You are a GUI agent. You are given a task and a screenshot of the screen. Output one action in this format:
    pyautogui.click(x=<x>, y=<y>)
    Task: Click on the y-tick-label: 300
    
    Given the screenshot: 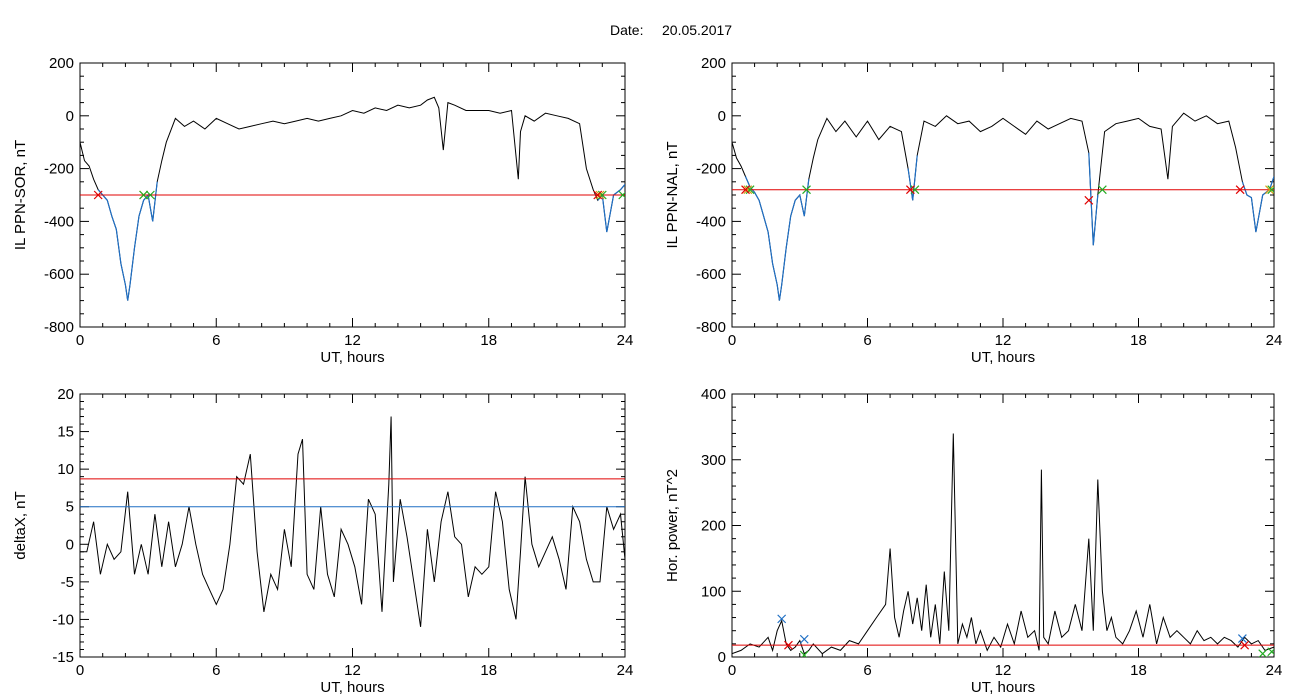 What is the action you would take?
    pyautogui.click(x=713, y=460)
    